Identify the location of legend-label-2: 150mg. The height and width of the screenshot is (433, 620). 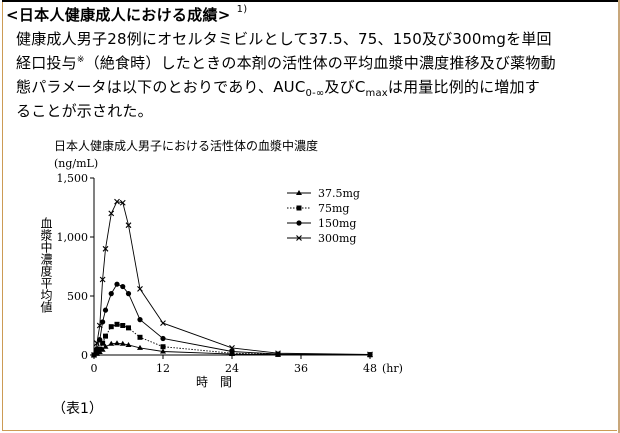
(337, 223).